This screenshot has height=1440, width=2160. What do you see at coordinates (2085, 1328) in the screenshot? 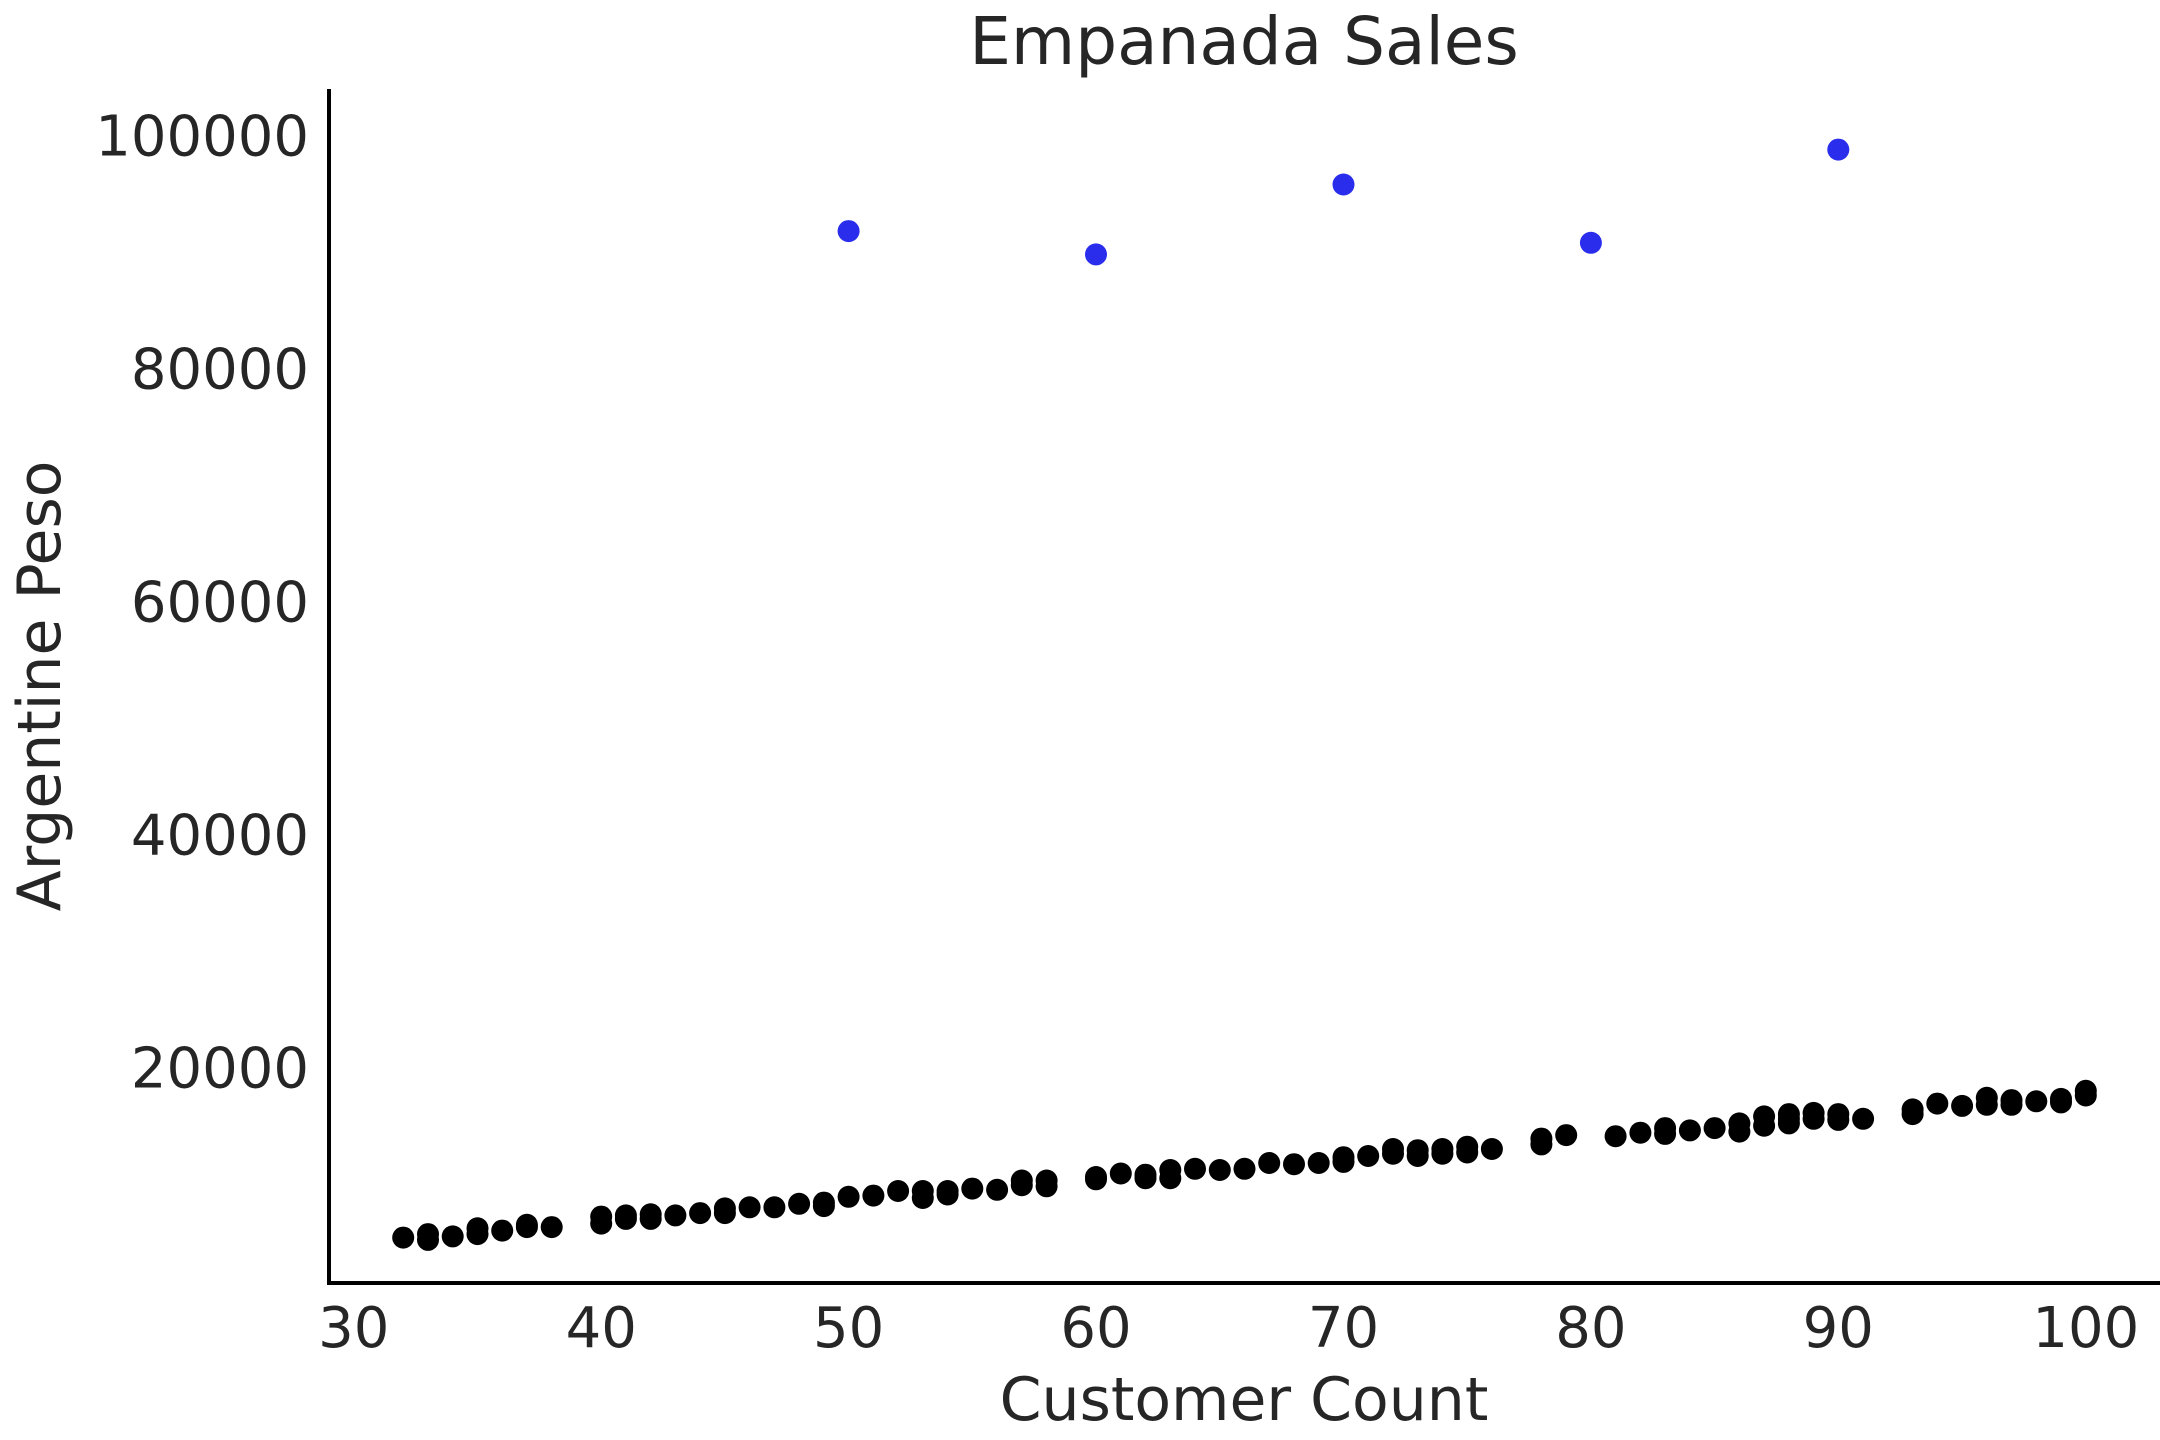
I see `x-tick-label: 100` at bounding box center [2085, 1328].